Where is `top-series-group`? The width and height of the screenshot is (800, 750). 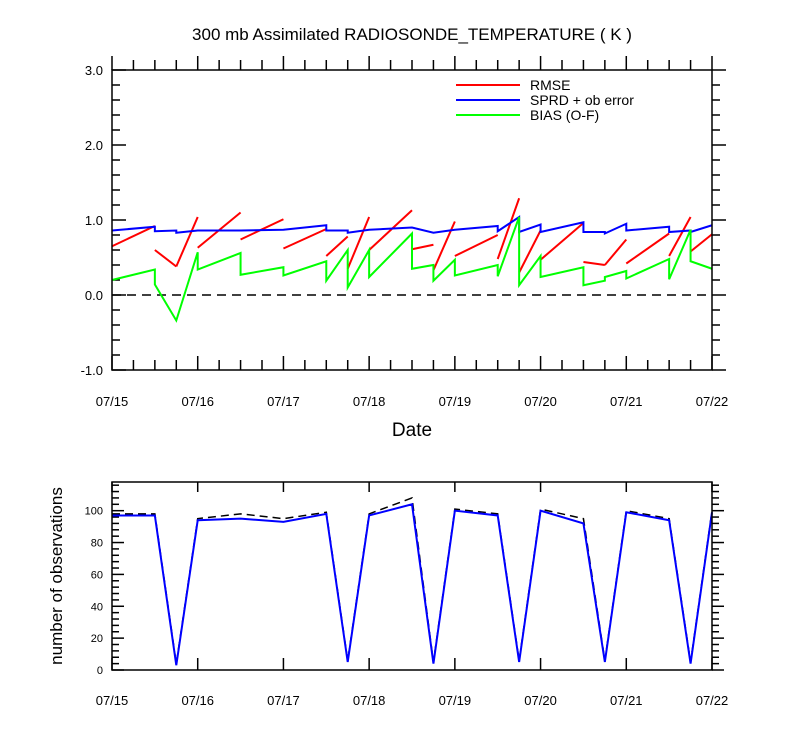 top-series-group is located at coordinates (412, 260).